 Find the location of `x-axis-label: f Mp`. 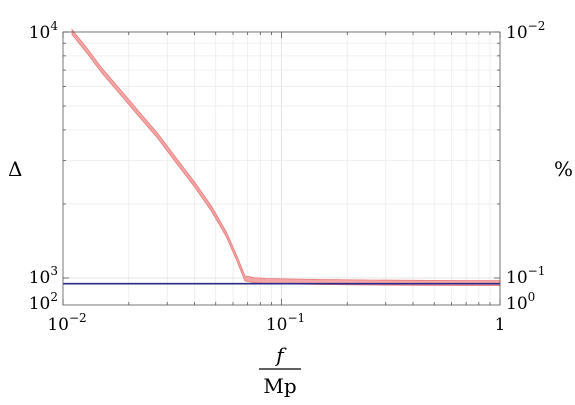

x-axis-label: f Mp is located at coordinates (280, 370).